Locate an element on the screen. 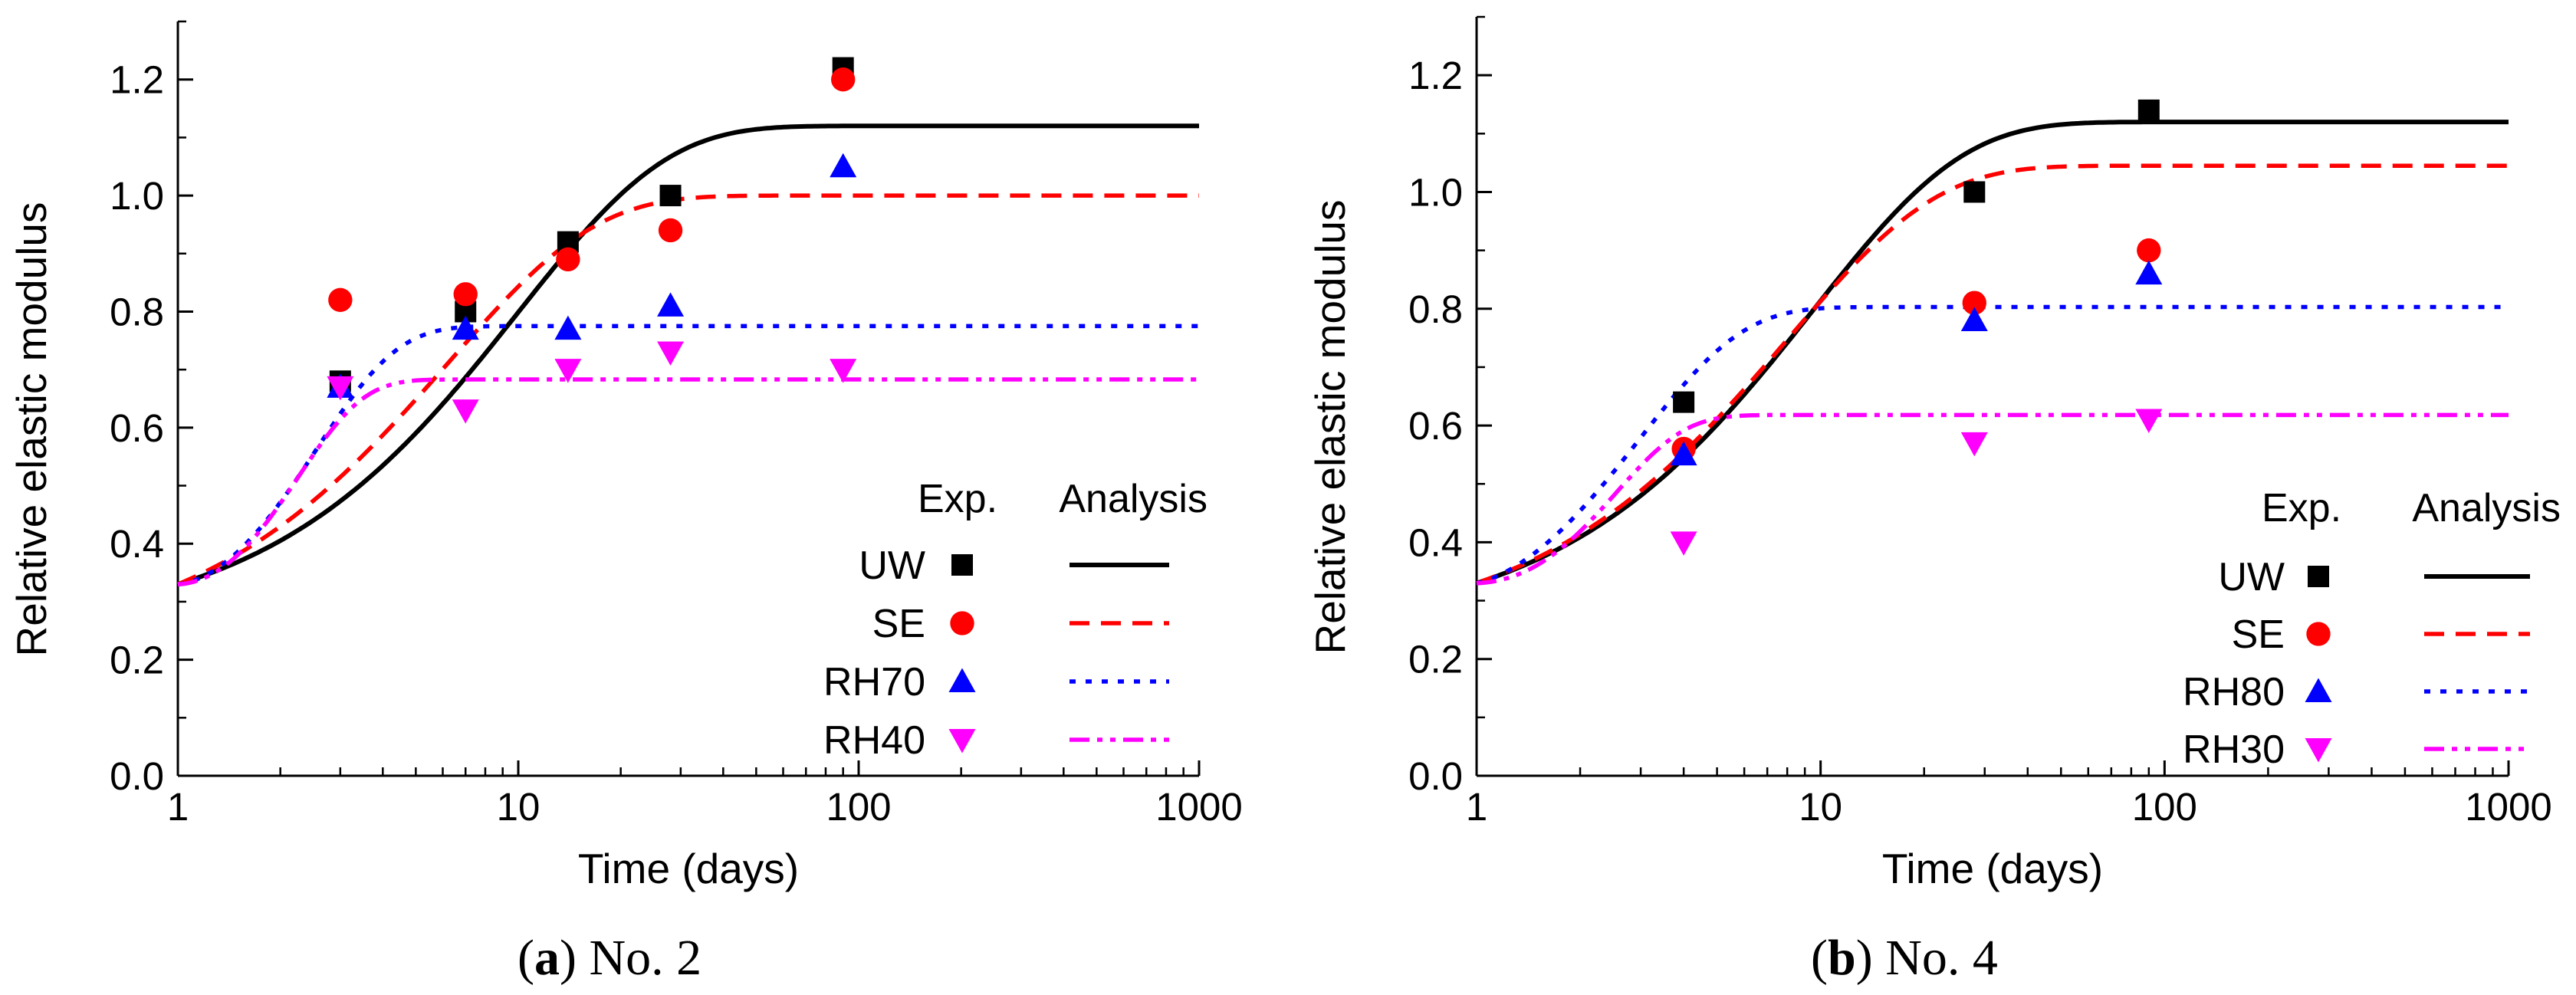  legend-label: RH70 is located at coordinates (874, 682).